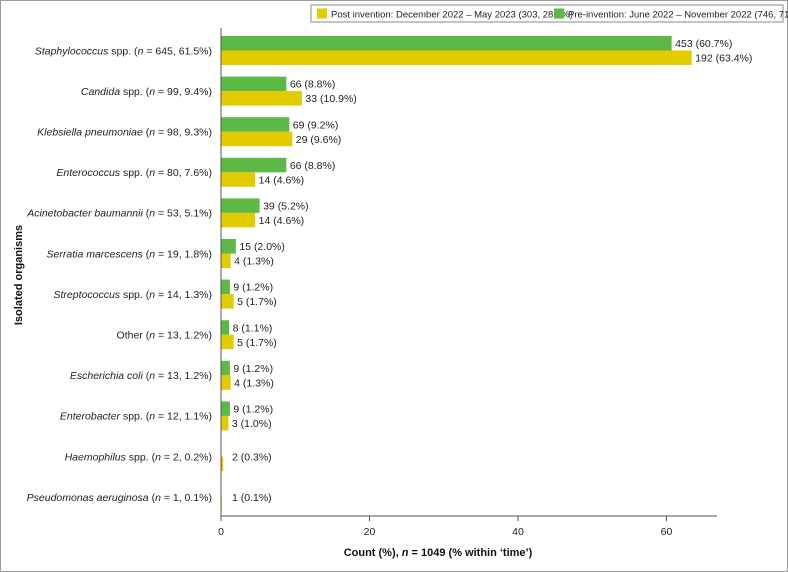  What do you see at coordinates (183, 92) in the screenshot?
I see `category-stat: = 99, 9.4%)` at bounding box center [183, 92].